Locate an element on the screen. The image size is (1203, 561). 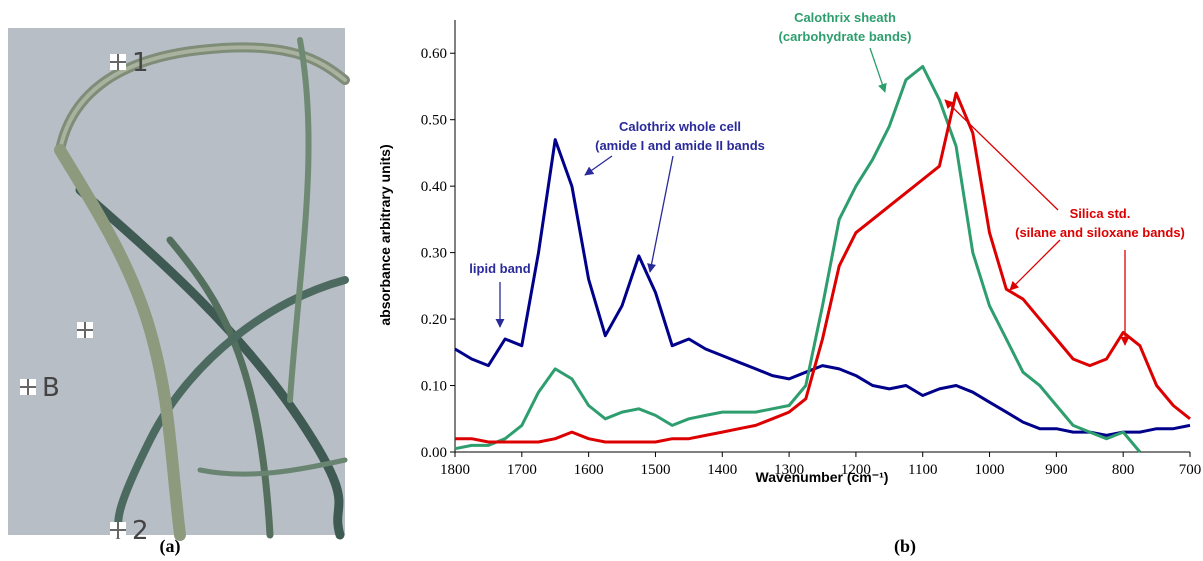
x-tick-label: 700 is located at coordinates (1190, 470).